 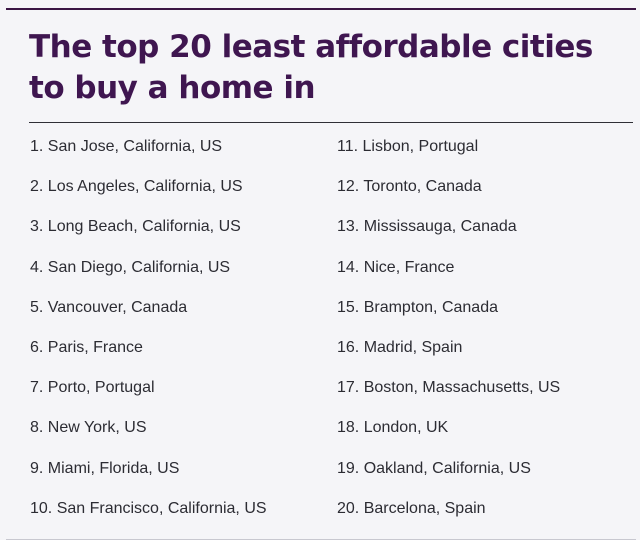 What do you see at coordinates (148, 508) in the screenshot?
I see `list-item: 10. San Francisco, California, US` at bounding box center [148, 508].